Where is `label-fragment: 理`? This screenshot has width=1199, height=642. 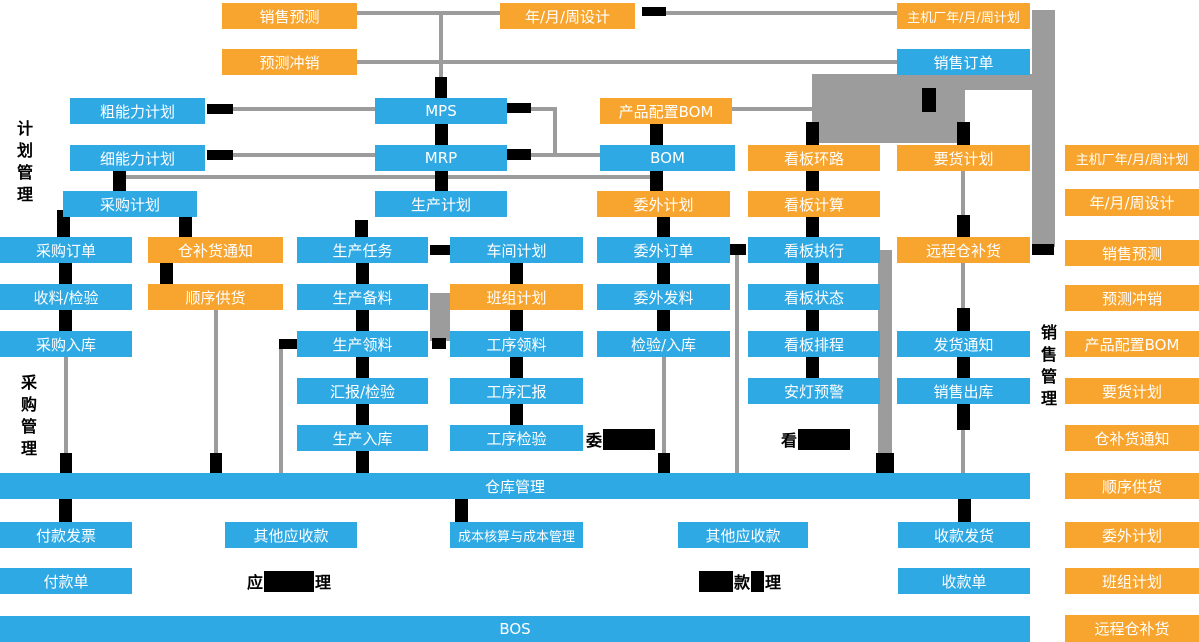
label-fragment: 理 is located at coordinates (323, 582).